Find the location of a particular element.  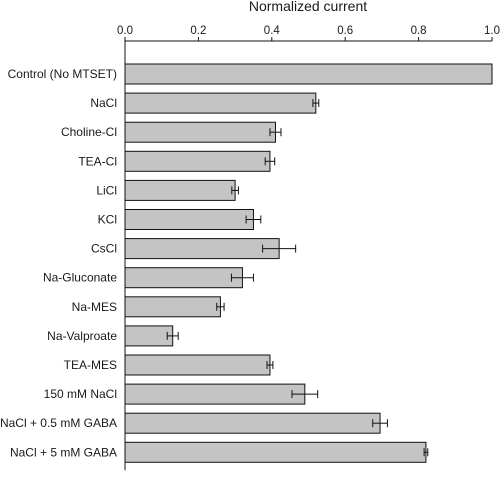

category-label-13: NaCl + 5 mM GABA is located at coordinates (63, 452).